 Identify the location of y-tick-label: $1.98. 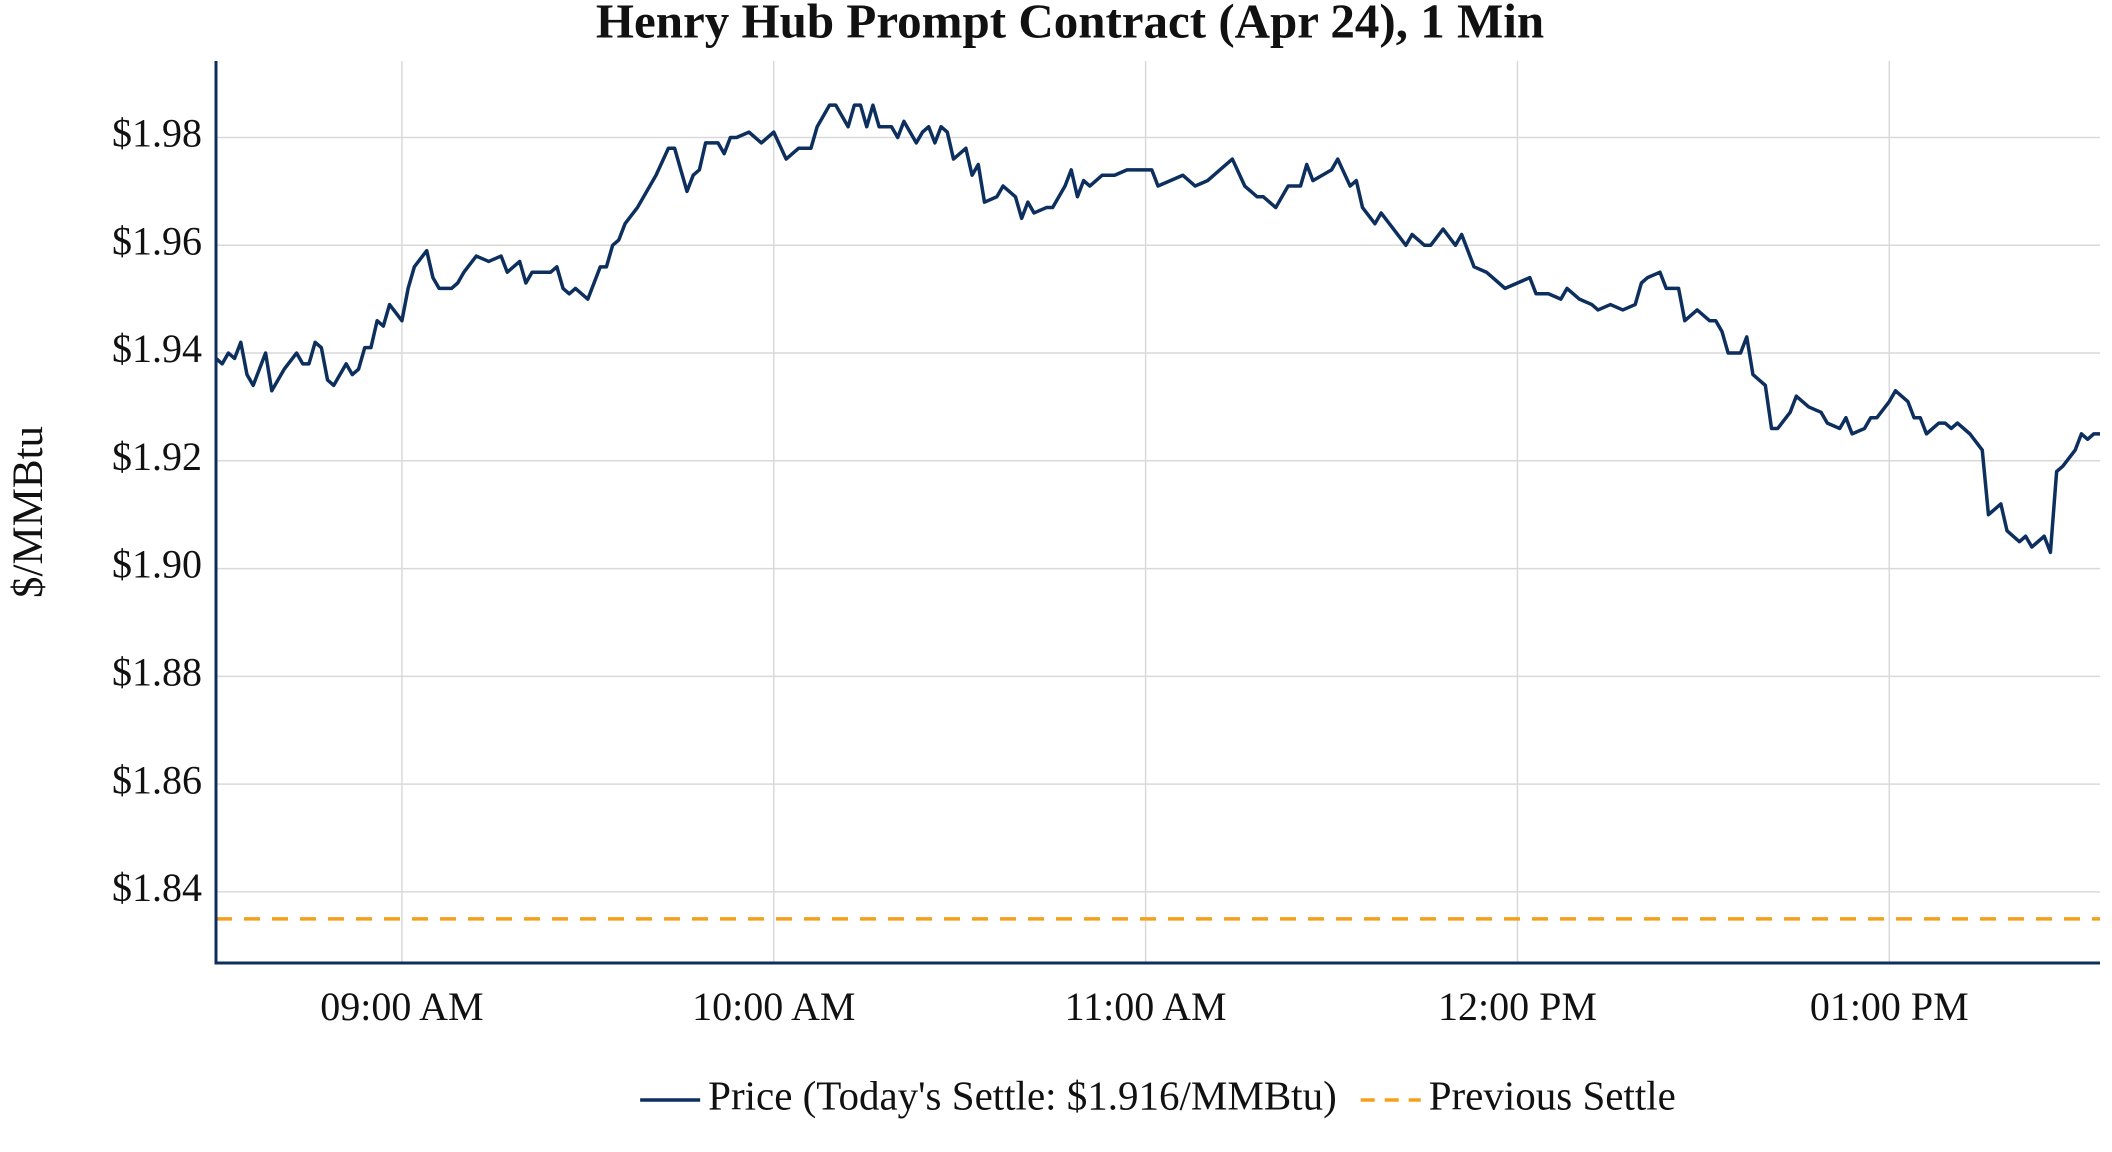
(157, 133).